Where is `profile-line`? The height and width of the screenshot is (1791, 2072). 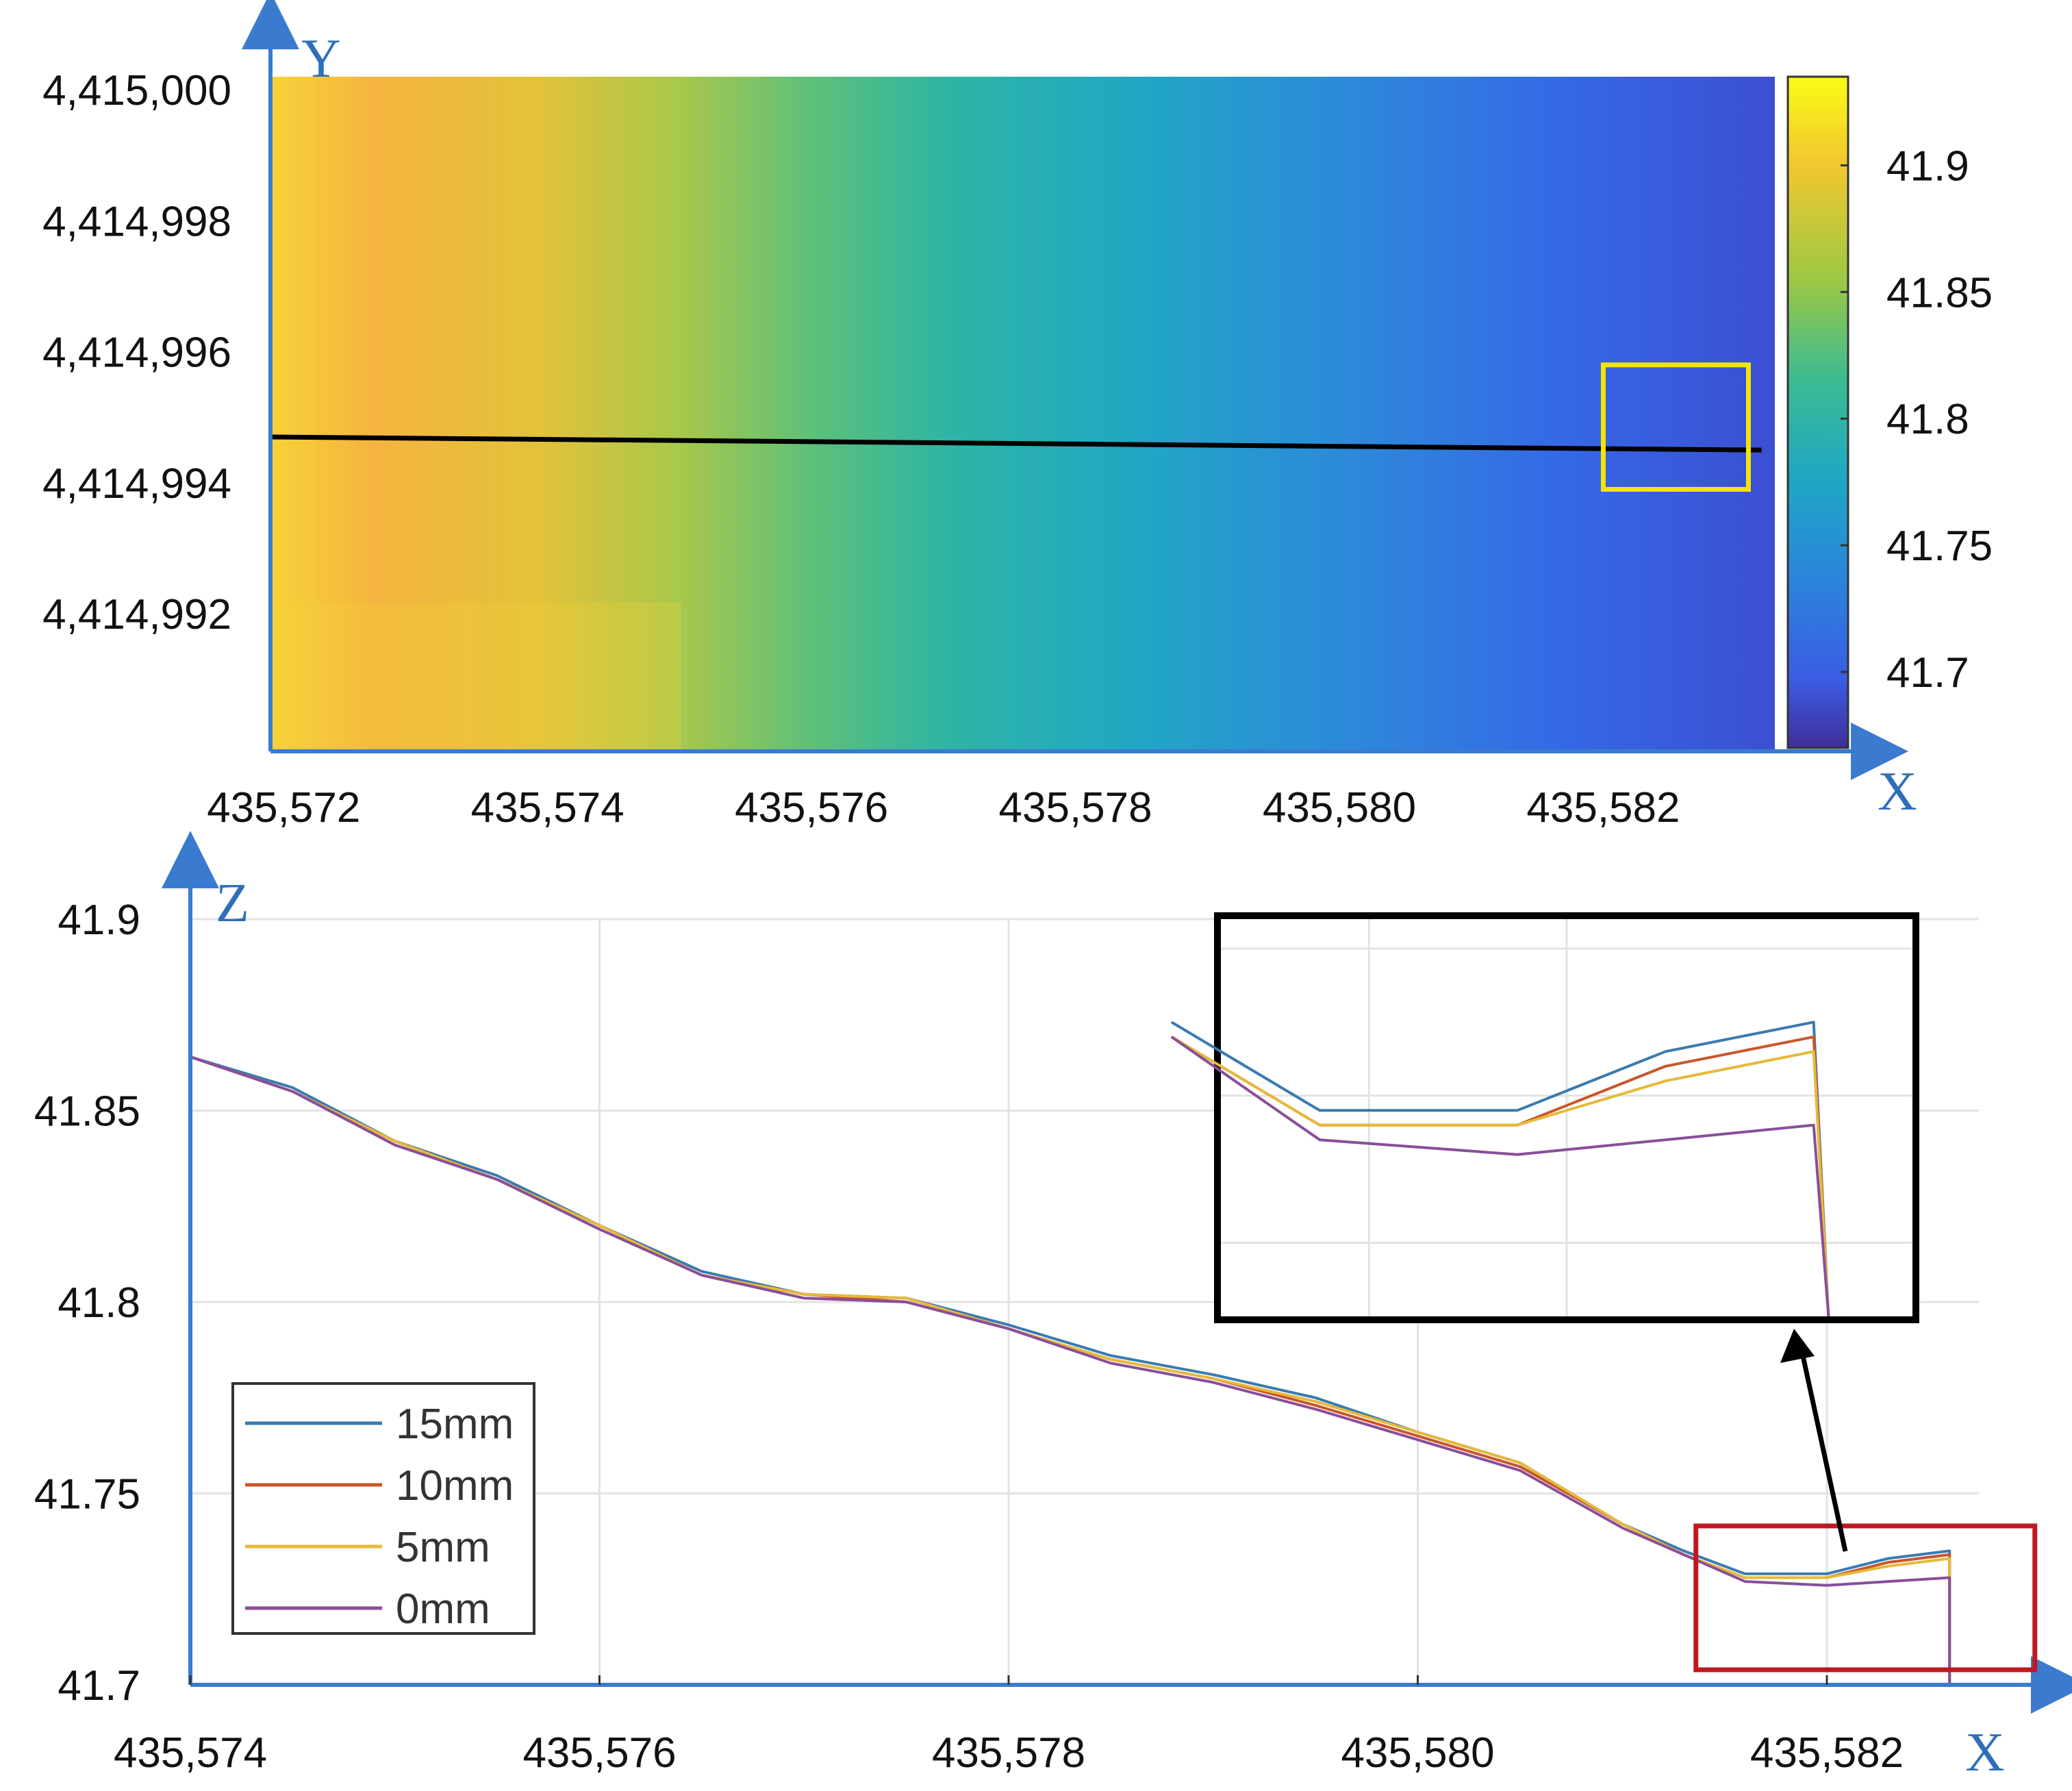 profile-line is located at coordinates (1016, 443).